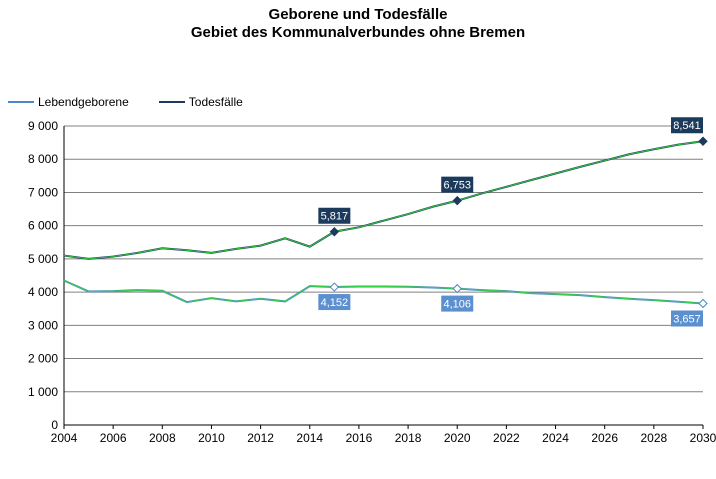 The image size is (716, 479). I want to click on y-tick-label: 4 000, so click(43, 292).